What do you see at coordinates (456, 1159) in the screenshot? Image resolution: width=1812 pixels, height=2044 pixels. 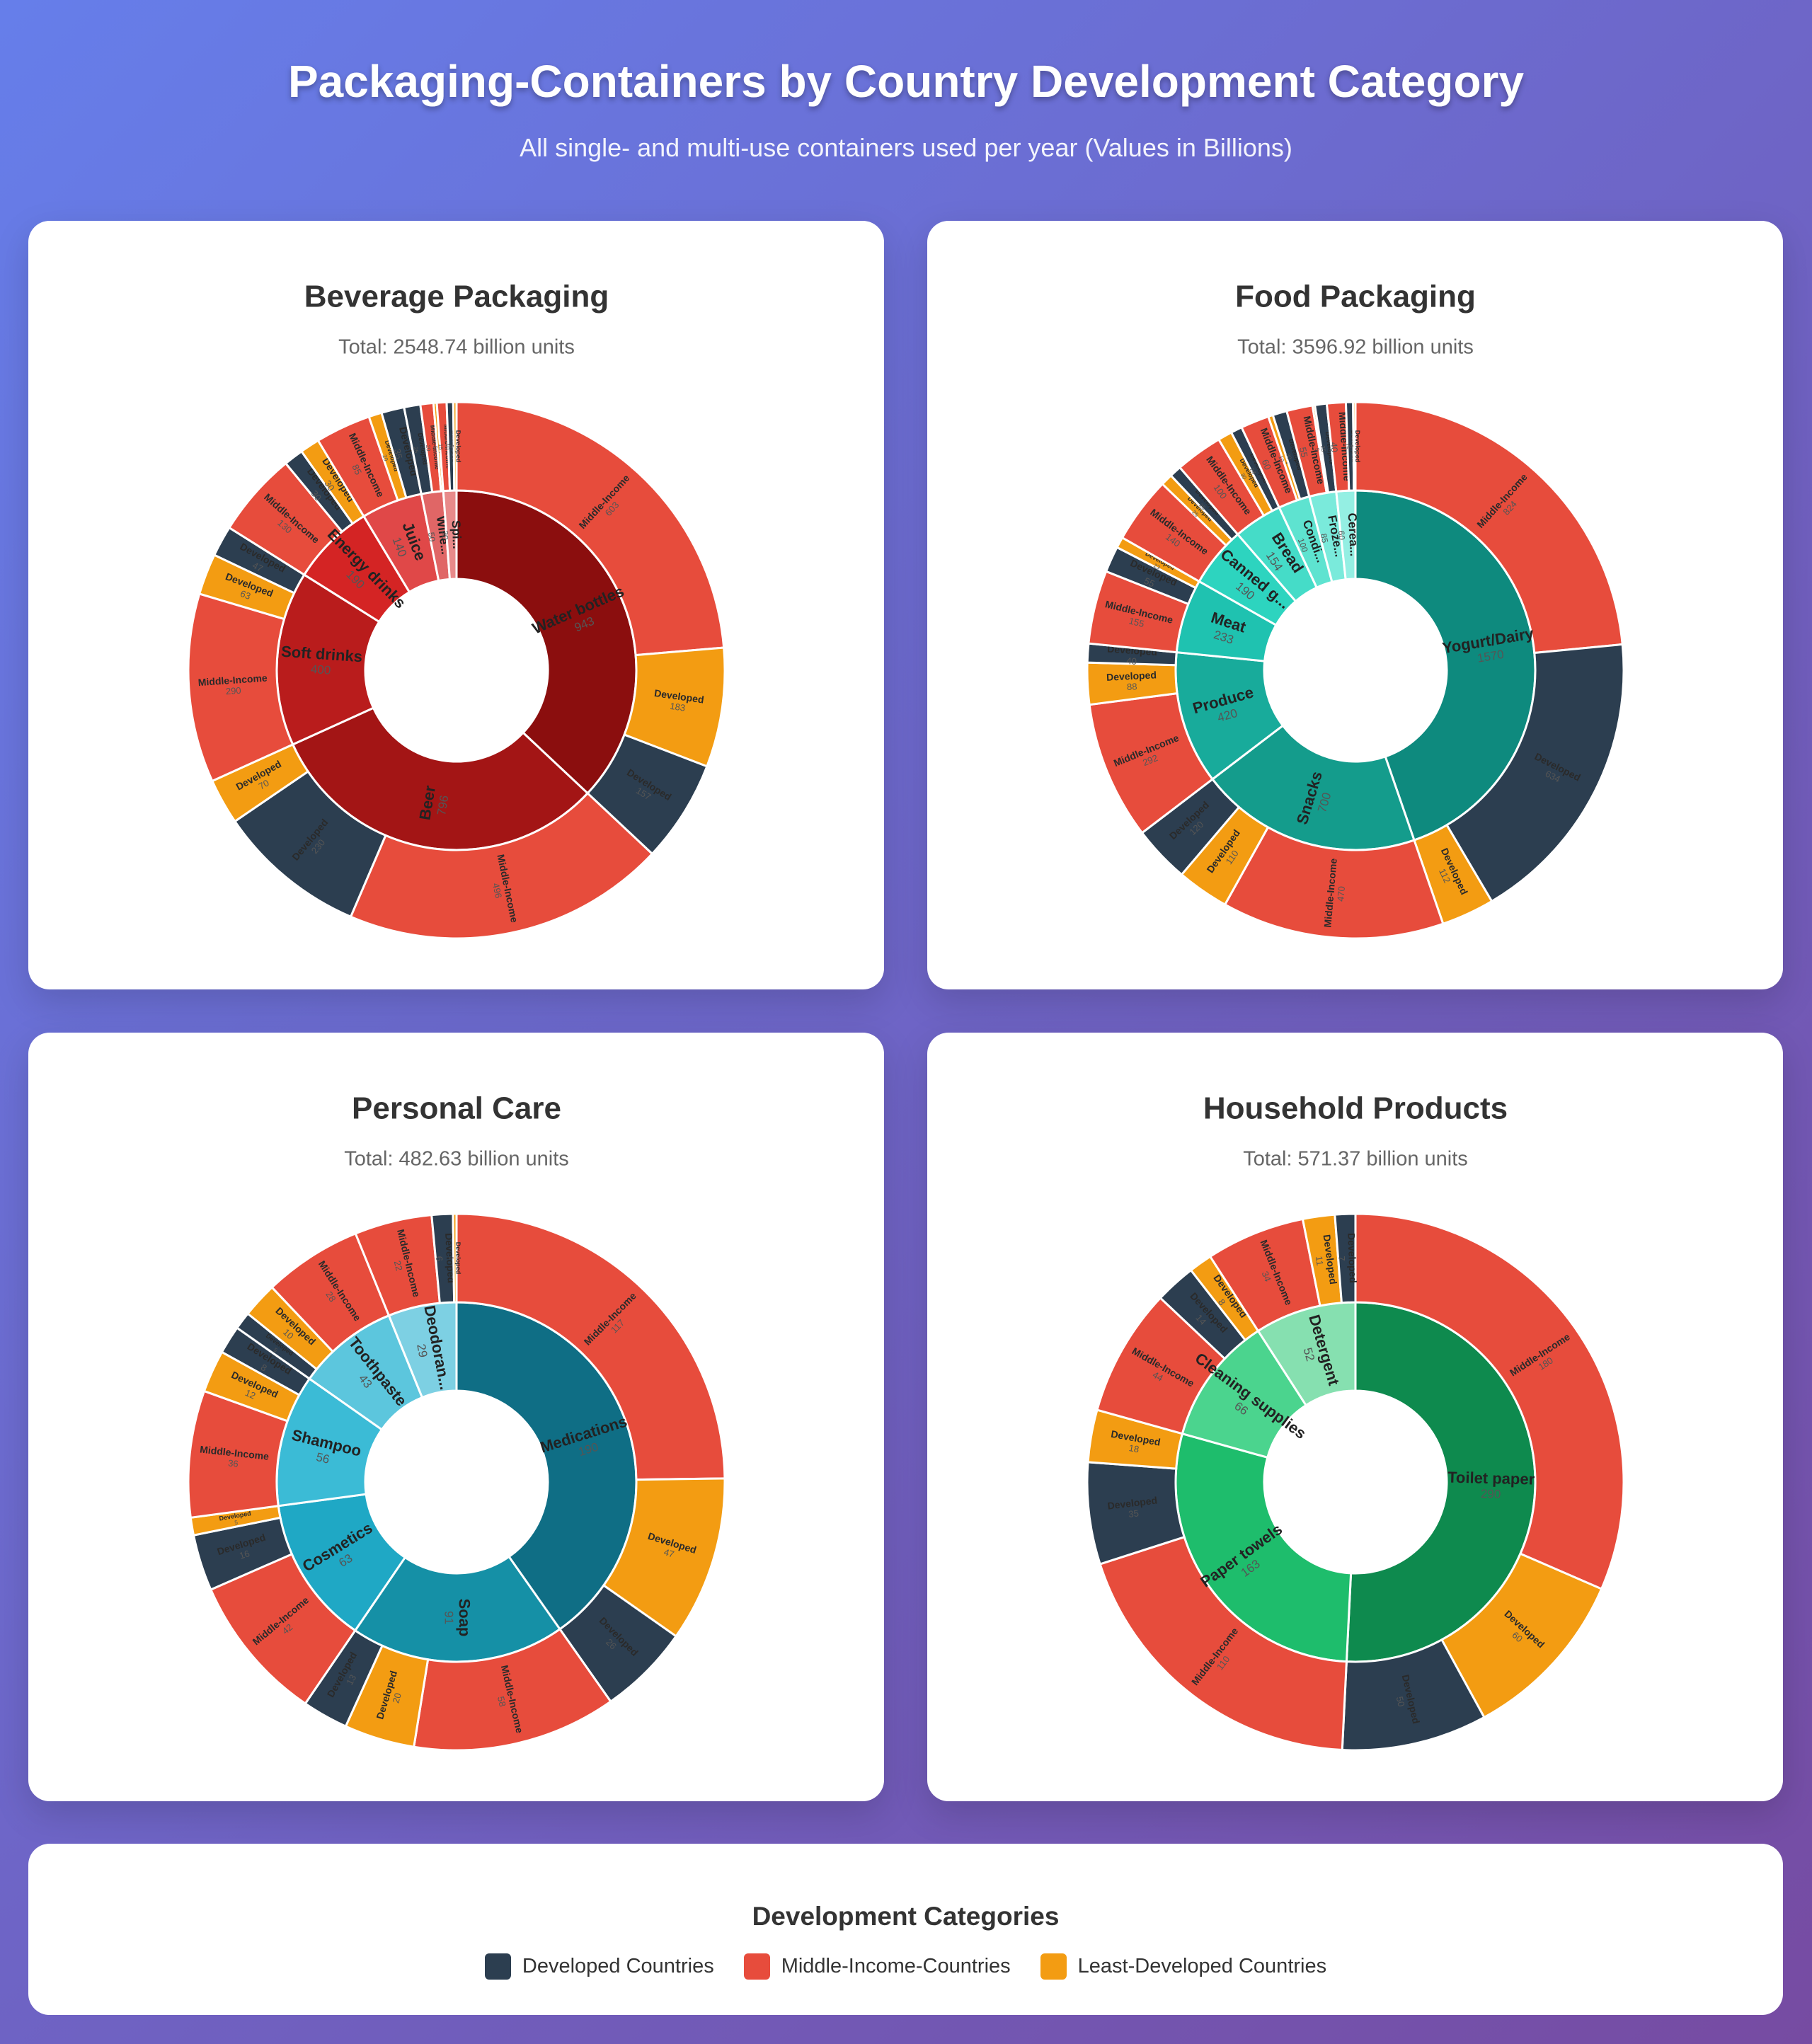 I see `chart-subtitle: Total: 482.63 billion units` at bounding box center [456, 1159].